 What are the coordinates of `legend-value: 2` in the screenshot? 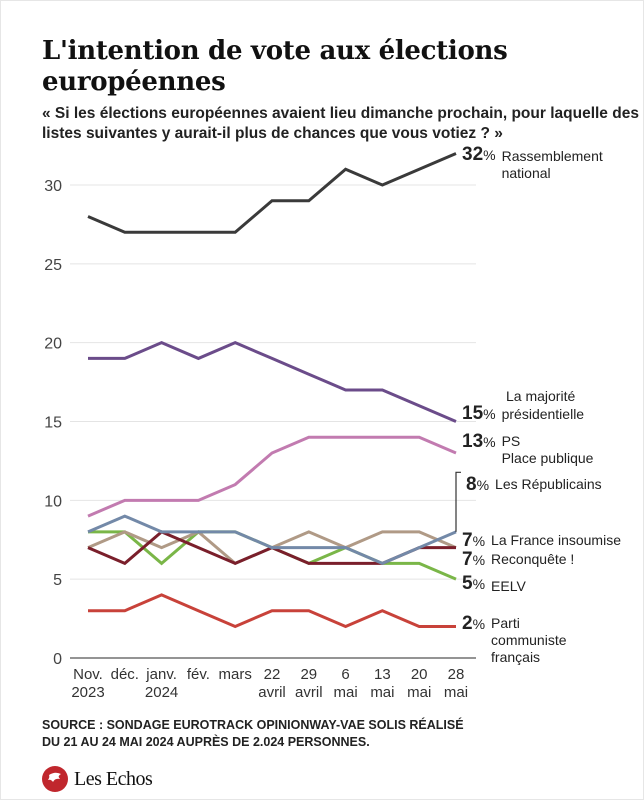 It's located at (467, 623).